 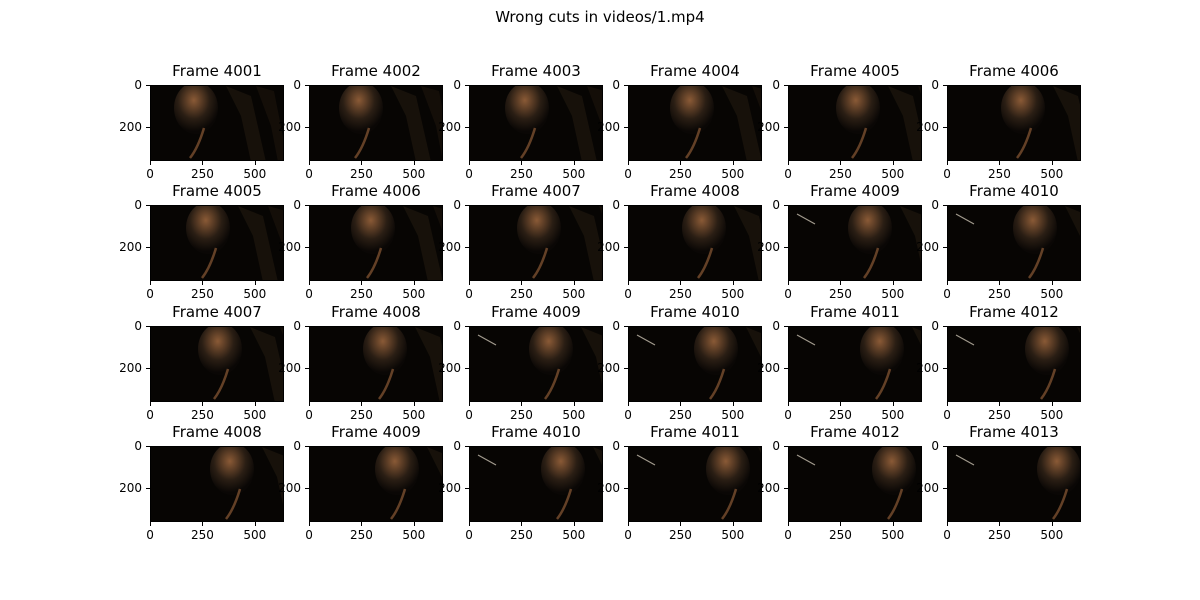 What do you see at coordinates (520, 241) in the screenshot?
I see `frame-panel: Frame 4007 0 250 500 0 200` at bounding box center [520, 241].